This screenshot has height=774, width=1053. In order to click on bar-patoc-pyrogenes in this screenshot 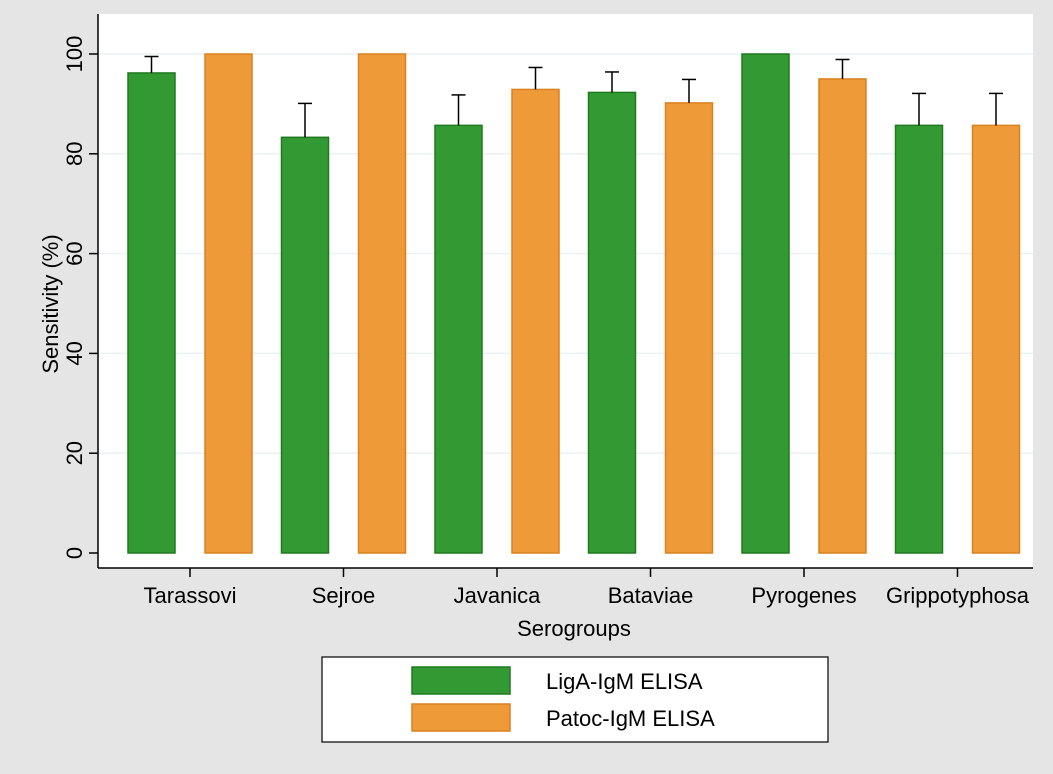, I will do `click(842, 316)`.